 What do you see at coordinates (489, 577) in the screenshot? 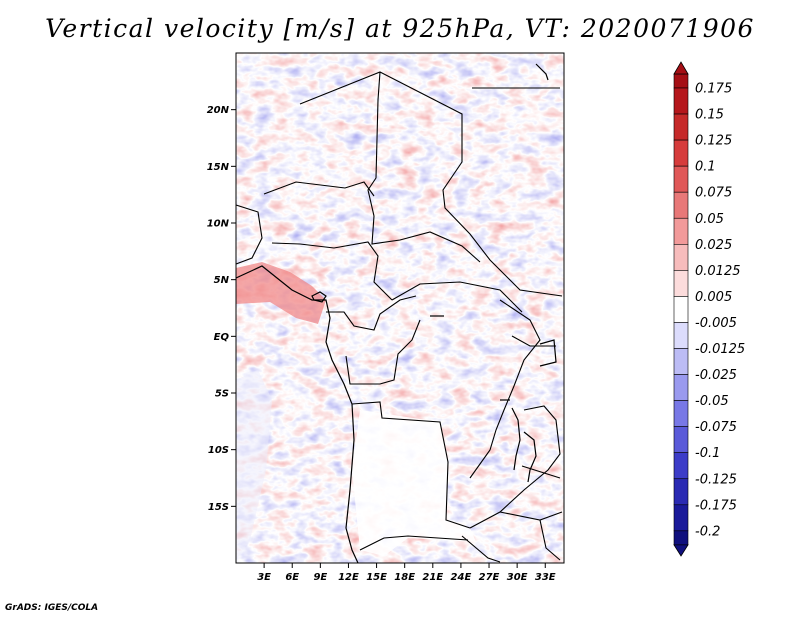
I see `lon-tick-label: 27E` at bounding box center [489, 577].